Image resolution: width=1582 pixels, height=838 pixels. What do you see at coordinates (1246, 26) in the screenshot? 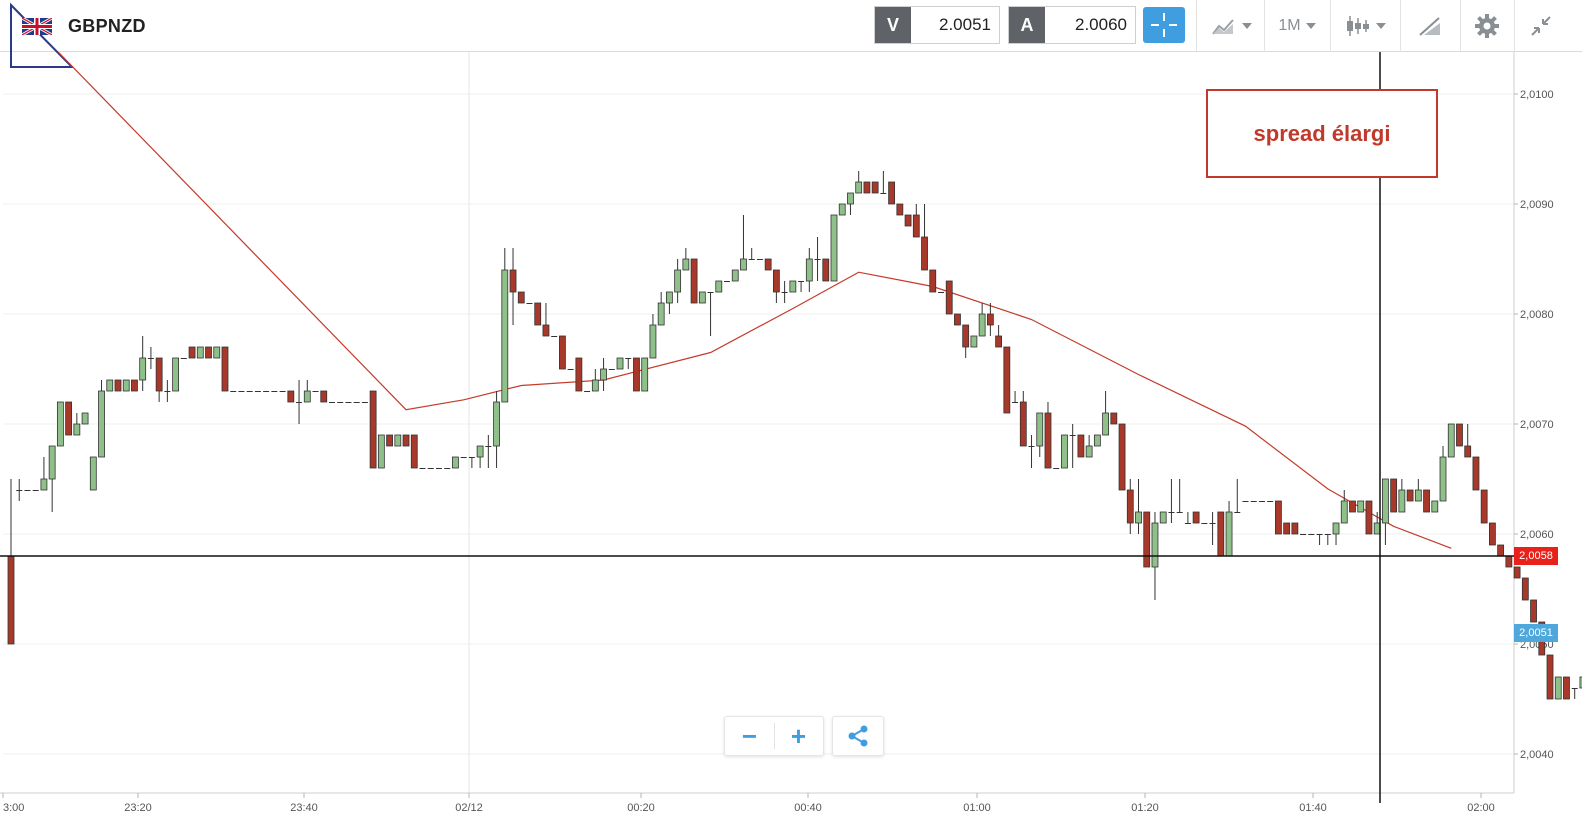
I see `chevron-down-icon` at bounding box center [1246, 26].